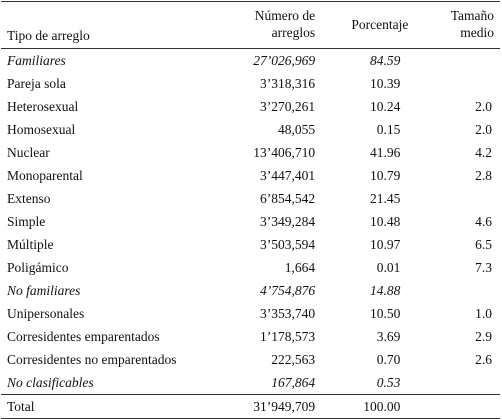 This screenshot has width=502, height=419. What do you see at coordinates (45, 175) in the screenshot?
I see `cell-tipo: Monoparental` at bounding box center [45, 175].